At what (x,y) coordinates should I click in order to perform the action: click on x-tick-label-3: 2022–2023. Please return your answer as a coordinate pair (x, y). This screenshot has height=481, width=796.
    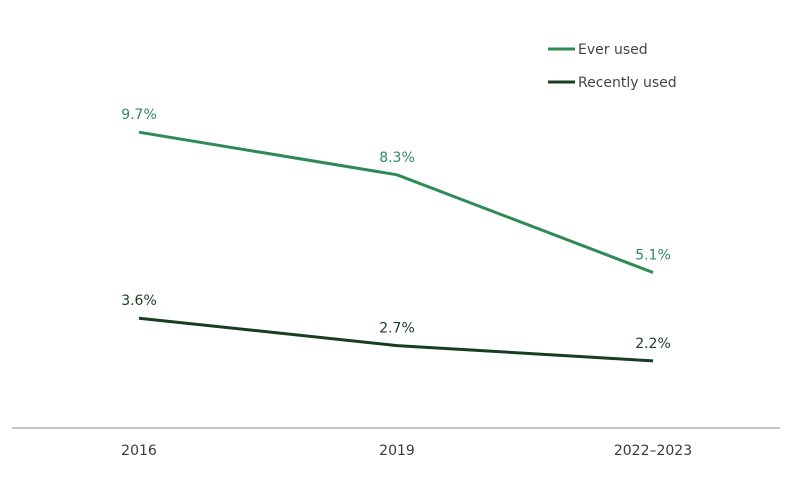
    Looking at the image, I should click on (653, 451).